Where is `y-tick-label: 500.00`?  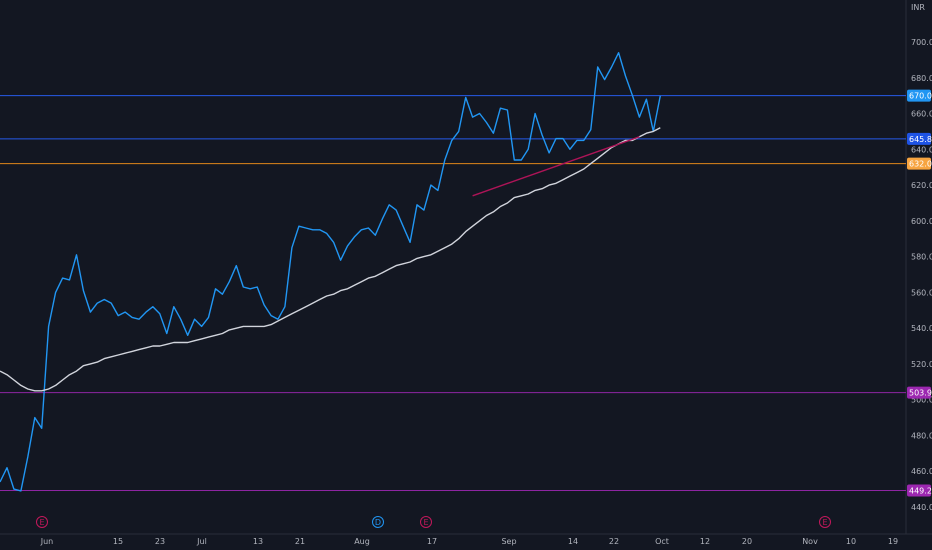
y-tick-label: 500.00 is located at coordinates (921, 400).